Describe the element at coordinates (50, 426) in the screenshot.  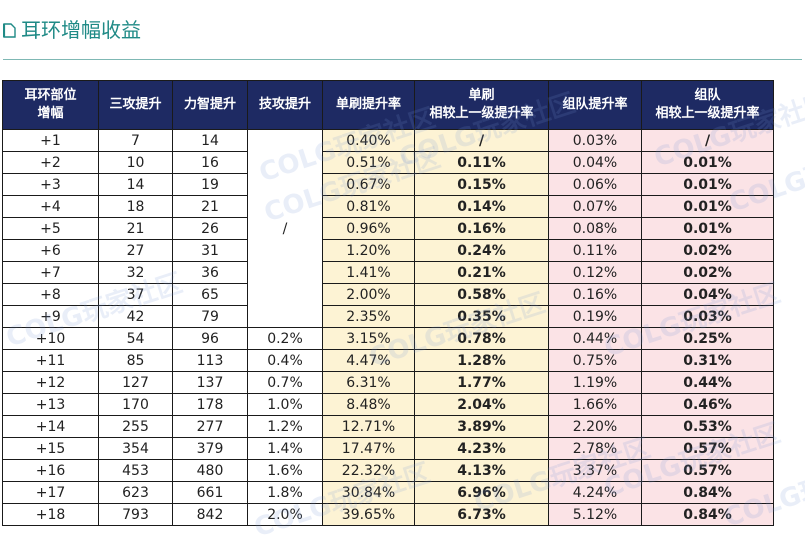
I see `level-cell: +14` at that location.